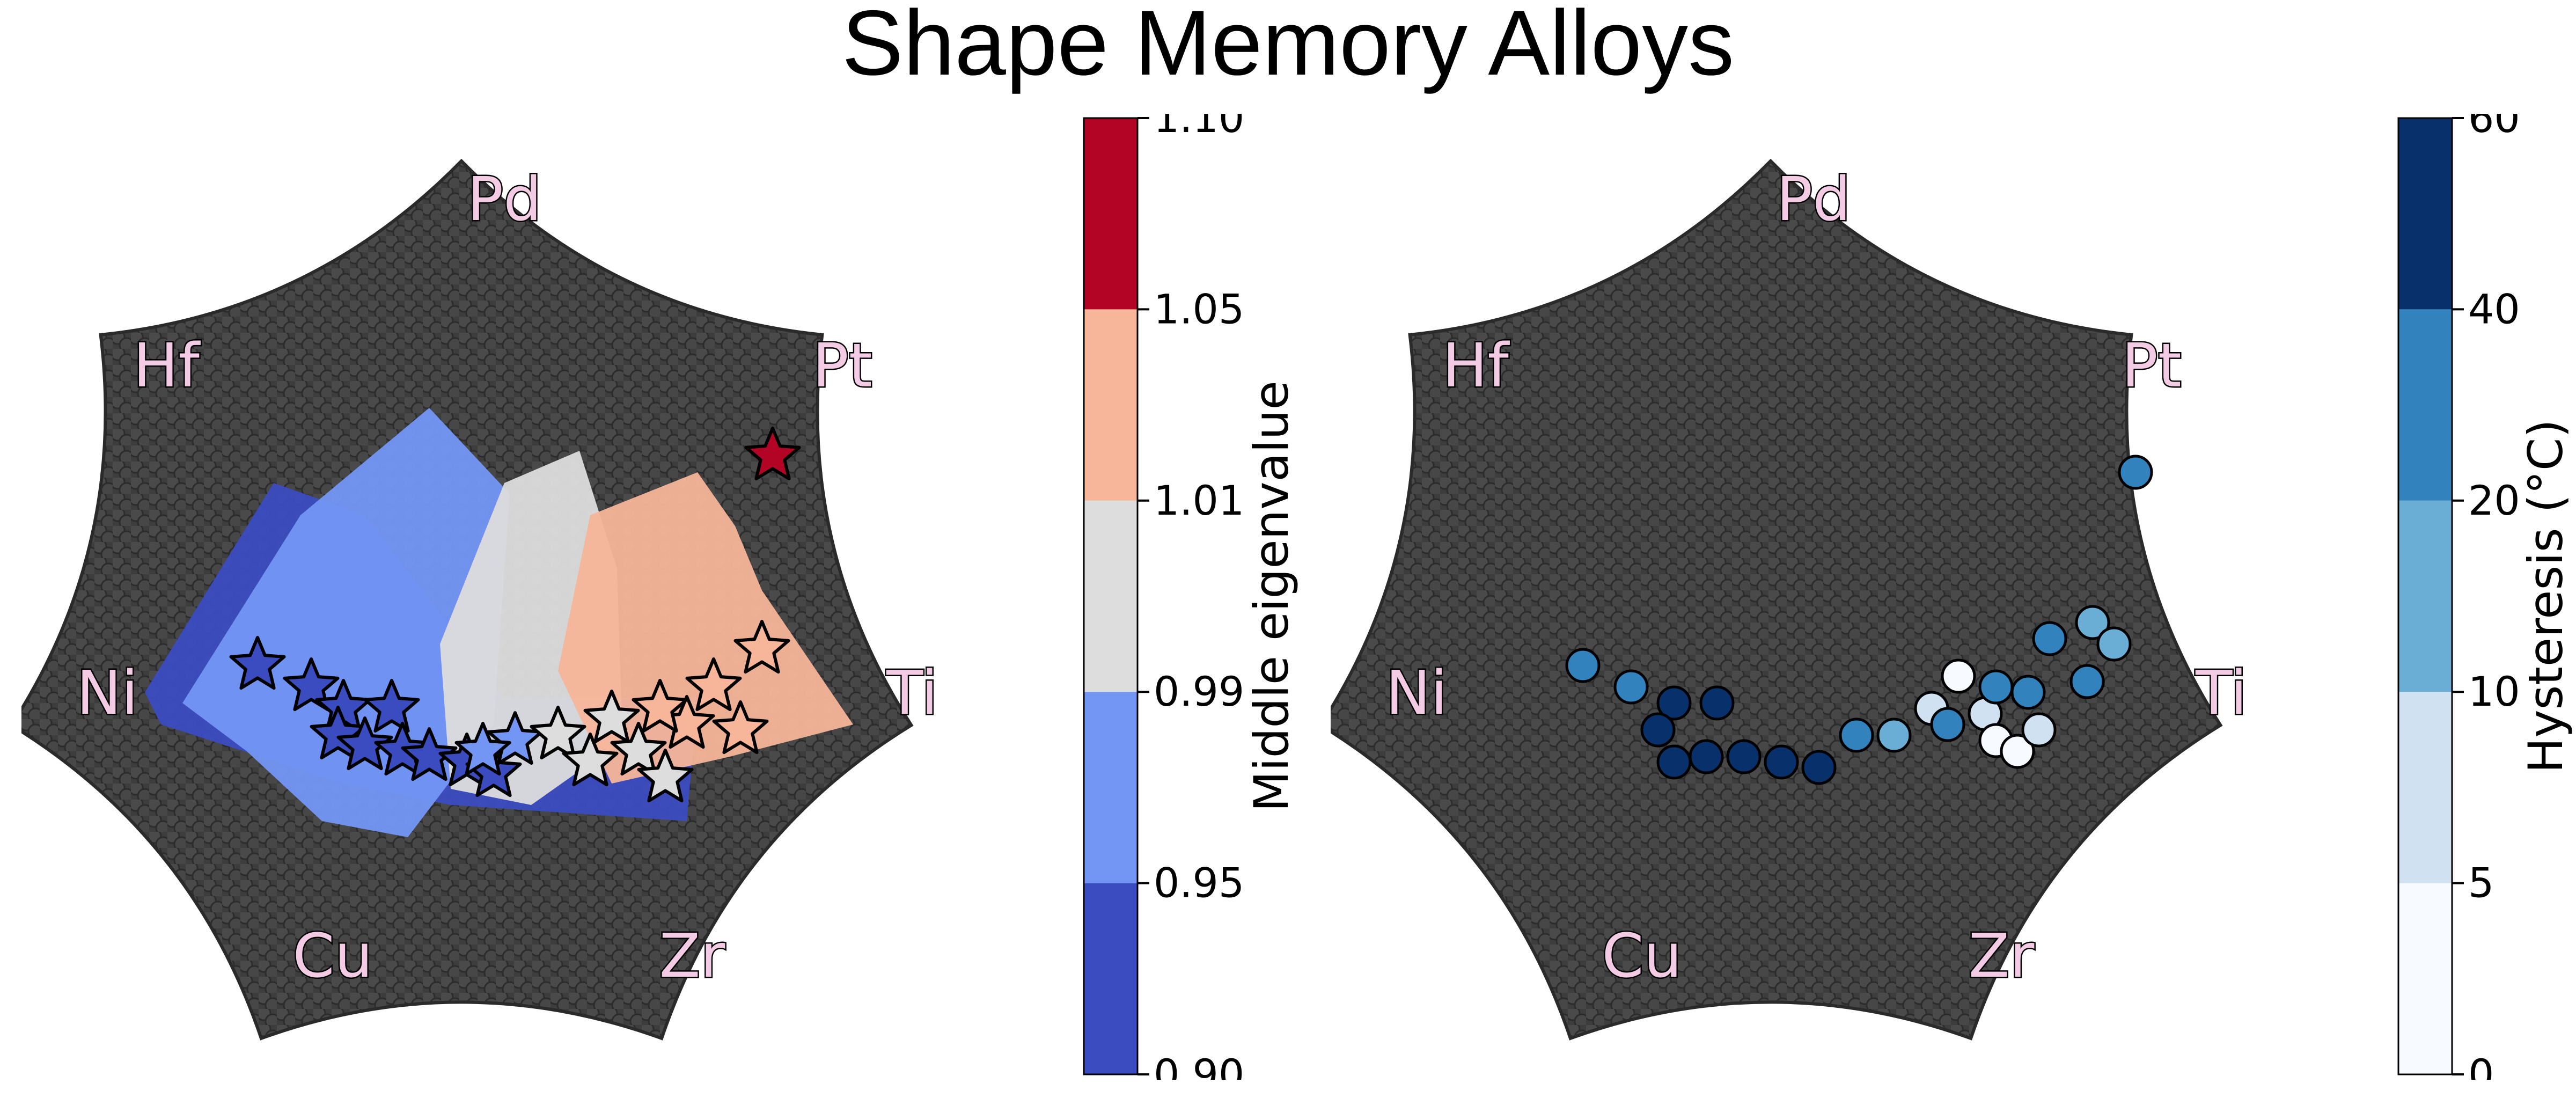  Describe the element at coordinates (2494, 309) in the screenshot. I see `colorbar-tick-label: 40` at that location.